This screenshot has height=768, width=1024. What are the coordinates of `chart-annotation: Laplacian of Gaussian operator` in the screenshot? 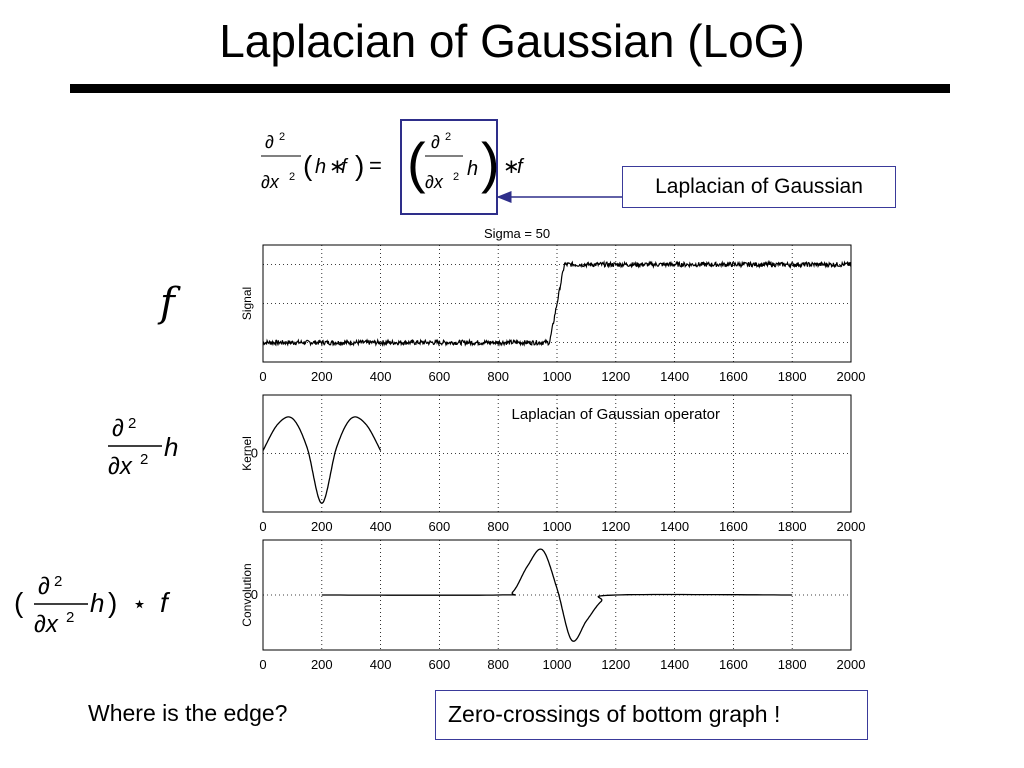 It's located at (616, 414).